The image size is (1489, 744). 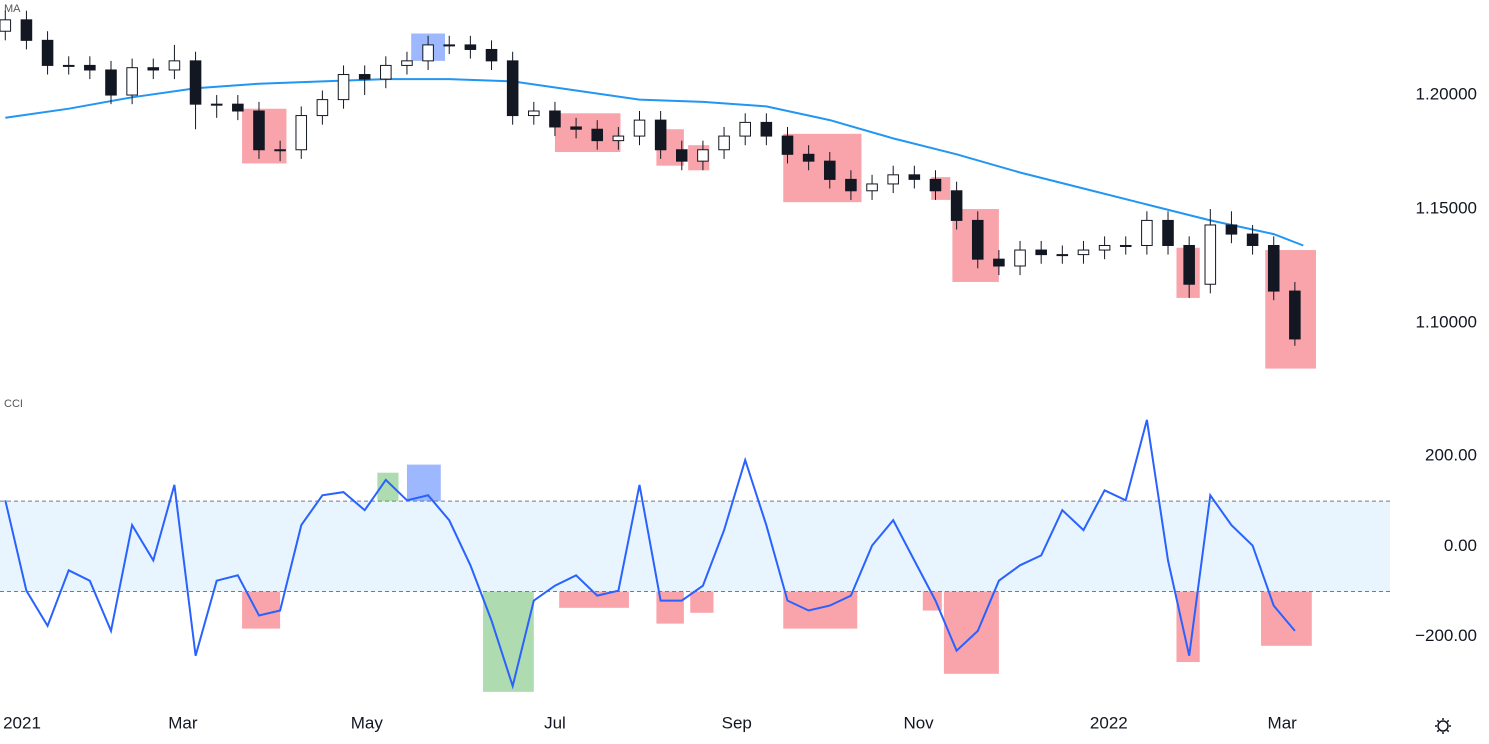 What do you see at coordinates (918, 722) in the screenshot?
I see `x-tick-label: Nov` at bounding box center [918, 722].